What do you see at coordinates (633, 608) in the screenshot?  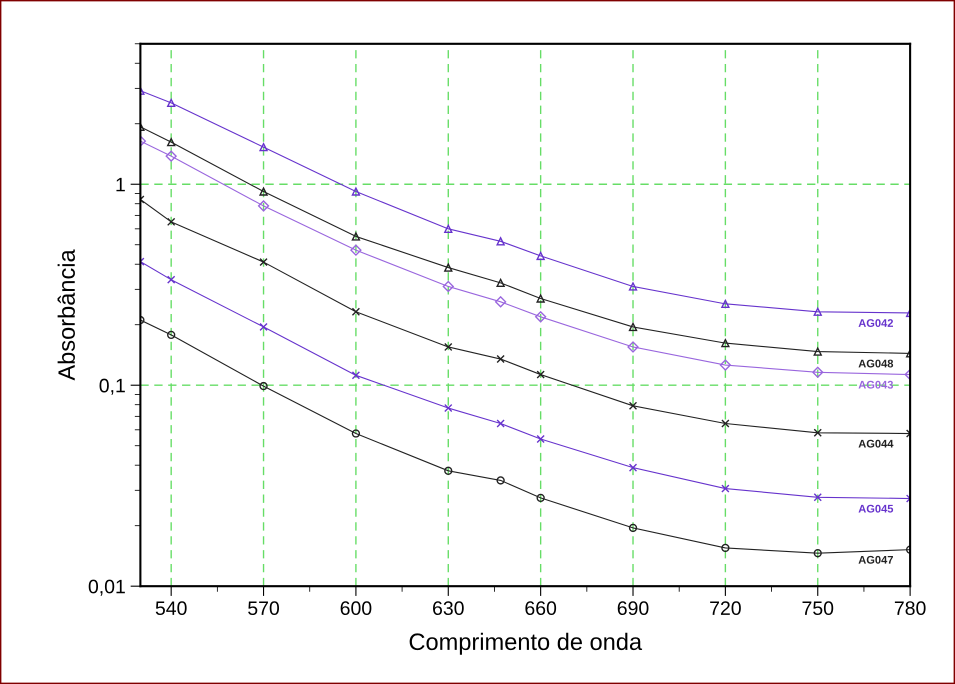 I see `x-tick-label: 690` at bounding box center [633, 608].